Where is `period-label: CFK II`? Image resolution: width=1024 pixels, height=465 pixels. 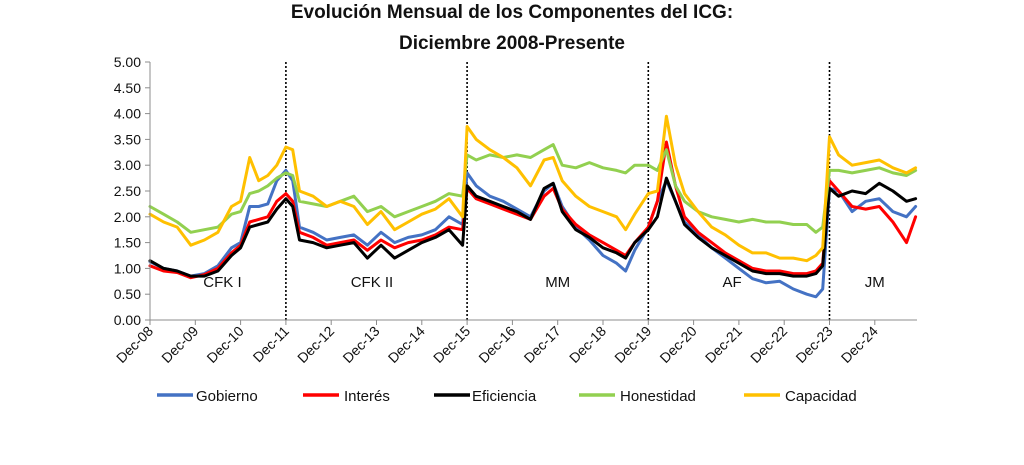 period-label: CFK II is located at coordinates (372, 282).